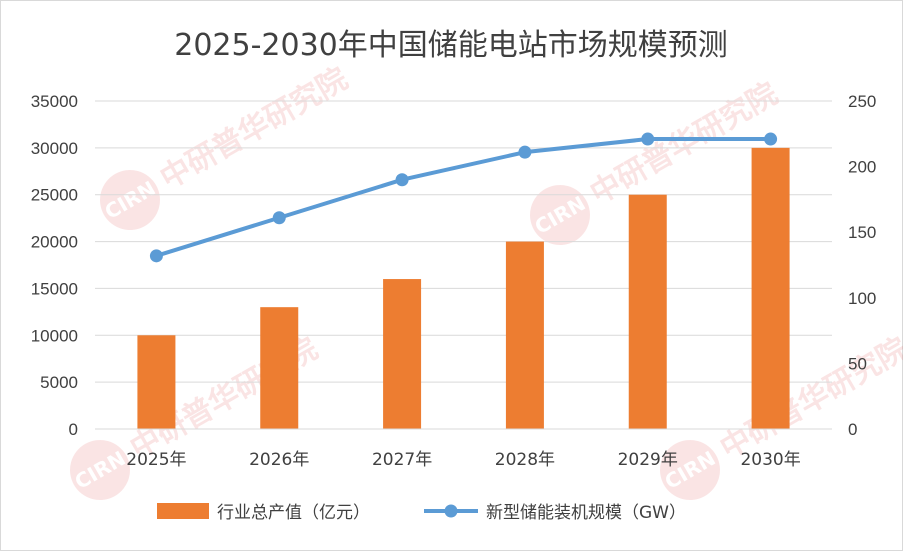 The image size is (903, 551). Describe the element at coordinates (862, 232) in the screenshot. I see `y-right-tick-label: 150` at that location.